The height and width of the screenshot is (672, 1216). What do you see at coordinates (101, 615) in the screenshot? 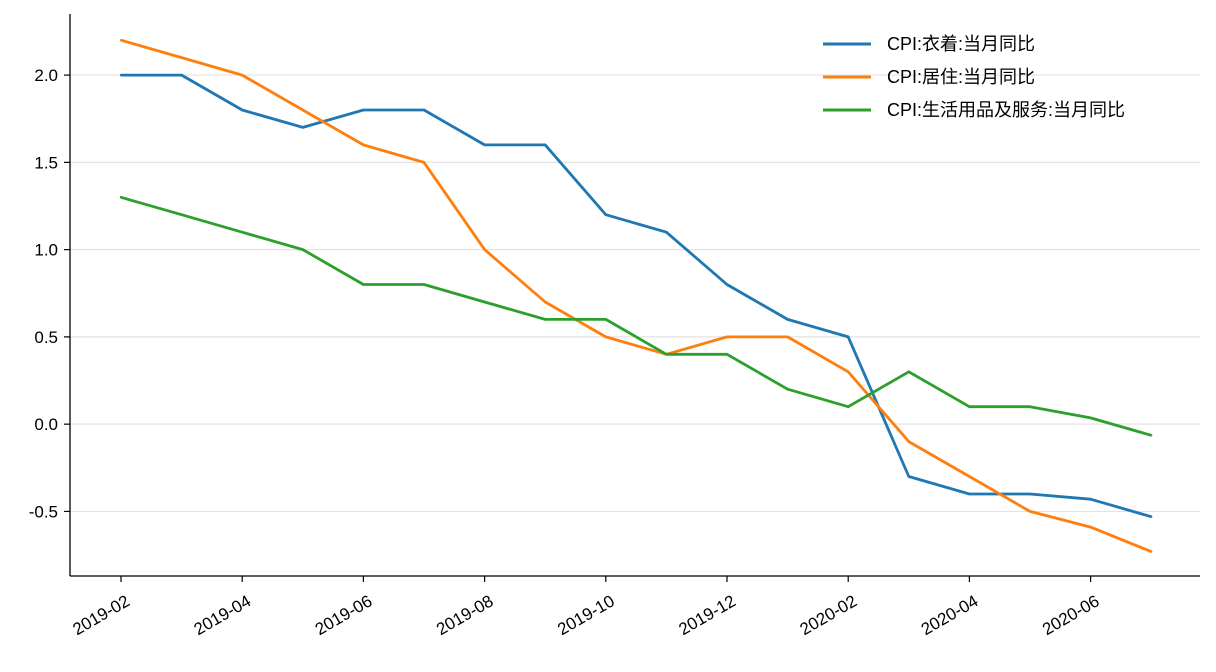
I see `x-tick-label: 2019-02` at bounding box center [101, 615].